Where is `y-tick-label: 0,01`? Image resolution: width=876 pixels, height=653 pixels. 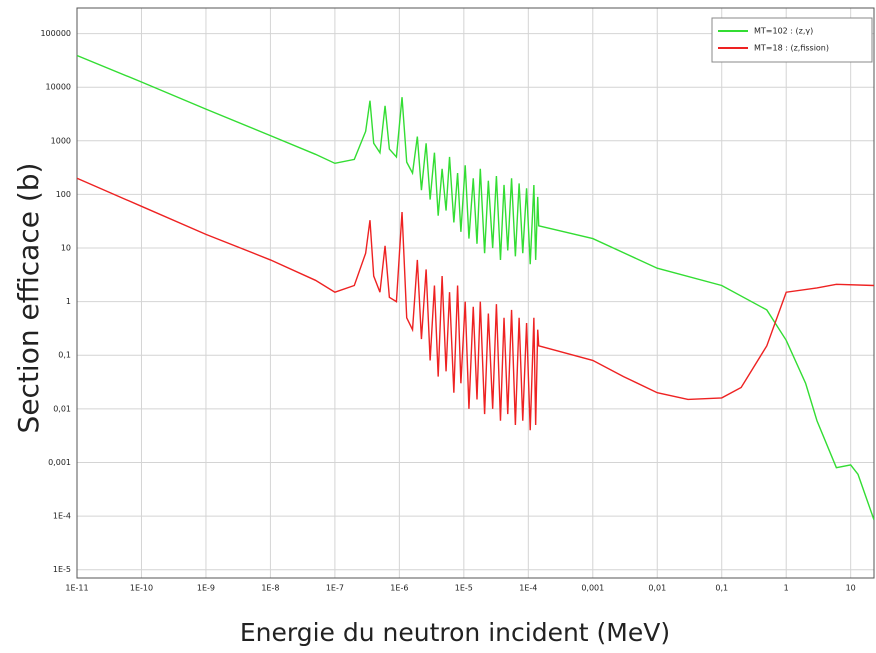
y-tick-label: 0,01 is located at coordinates (62, 408).